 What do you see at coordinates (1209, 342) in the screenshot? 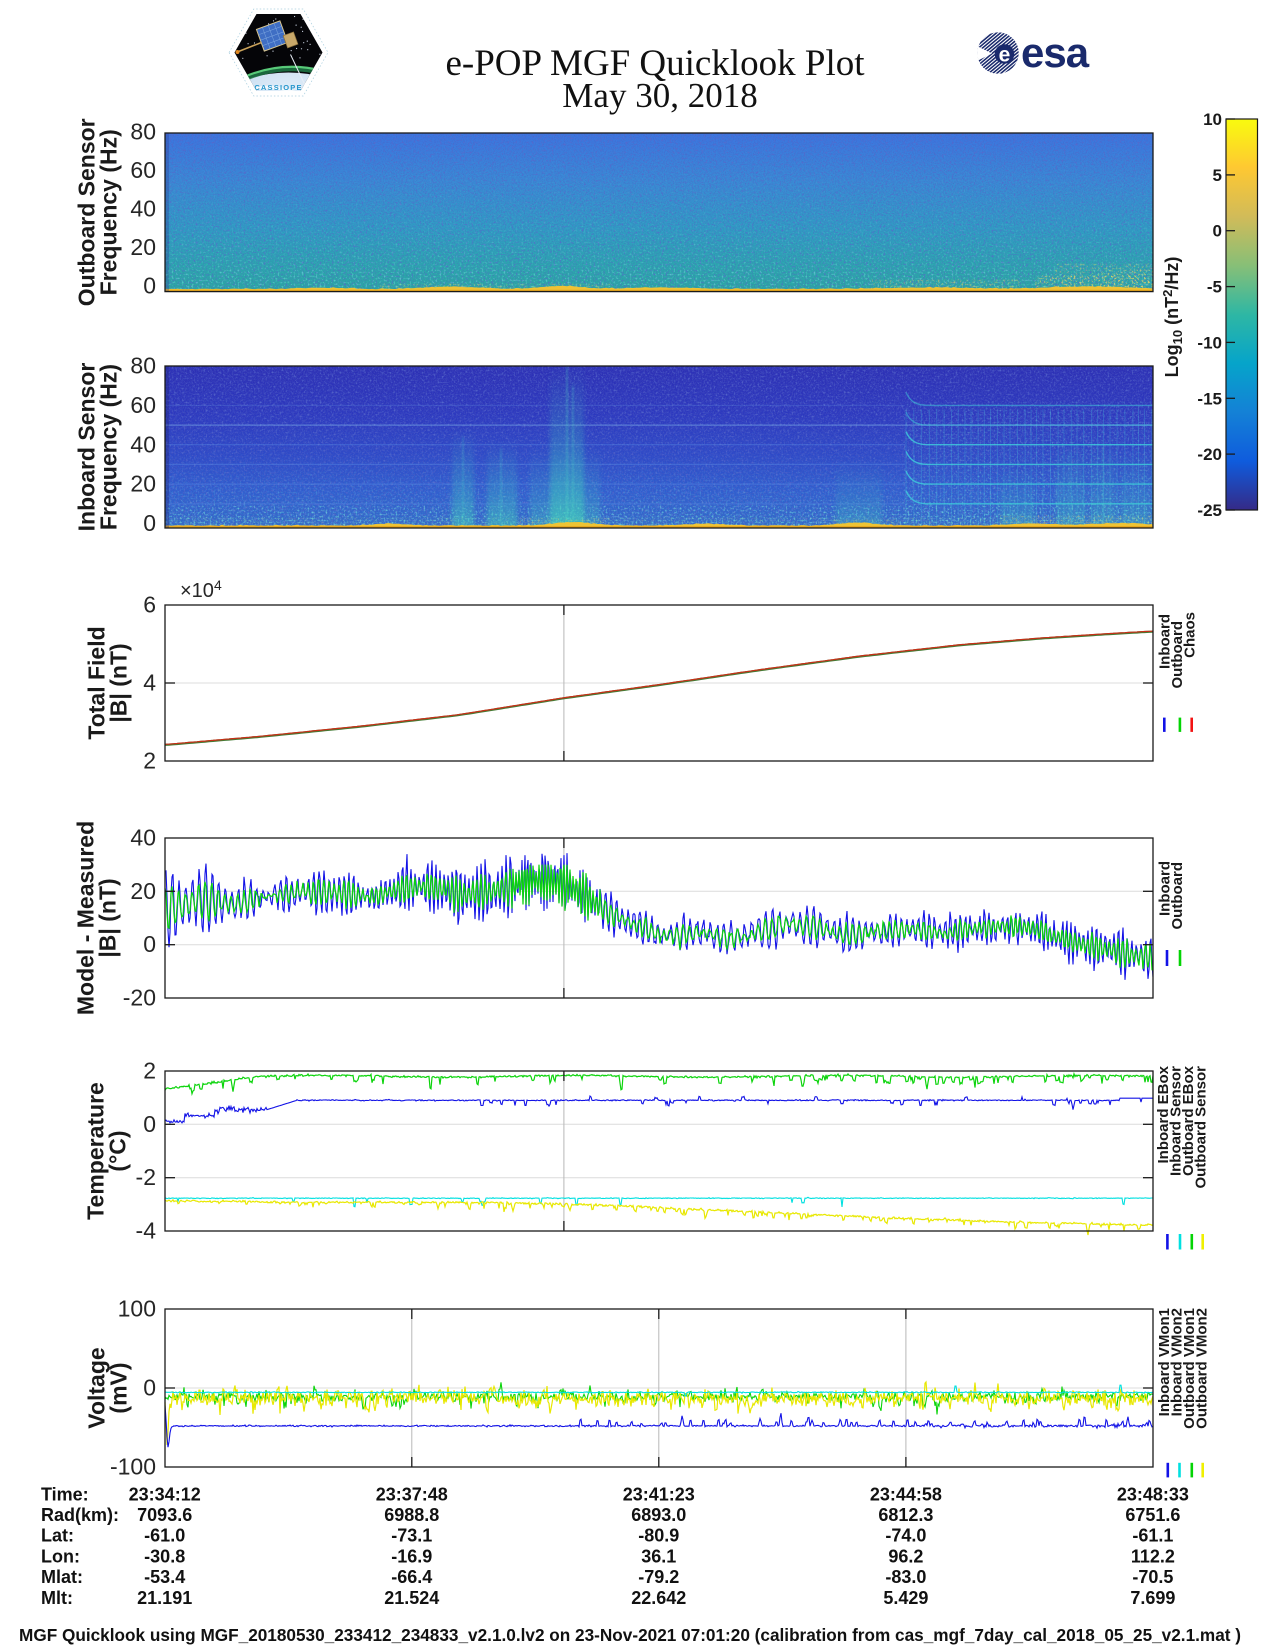
I see `svg-text: -10` at bounding box center [1209, 342].